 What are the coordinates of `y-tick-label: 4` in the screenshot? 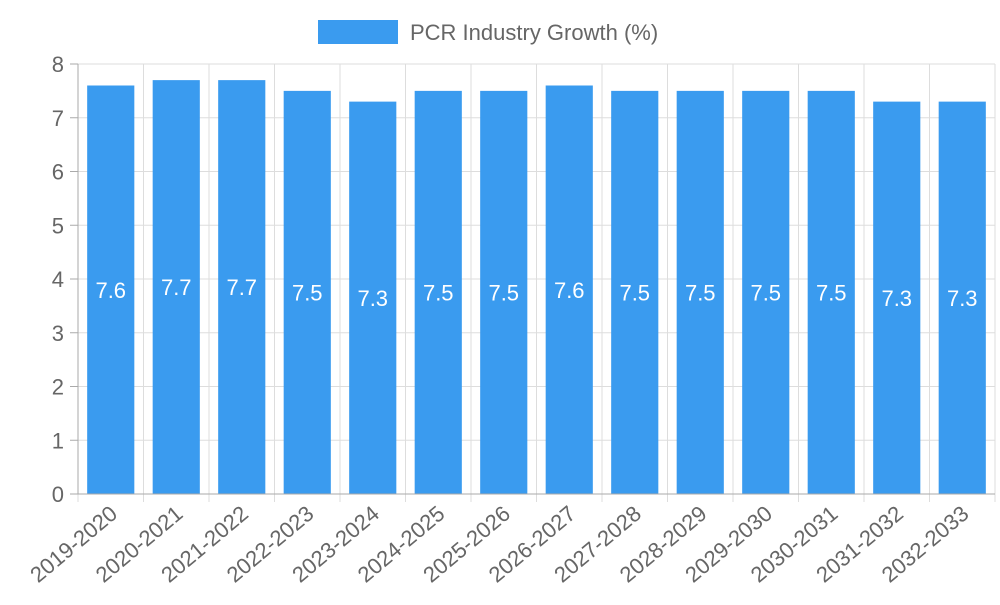 It's located at (58, 279).